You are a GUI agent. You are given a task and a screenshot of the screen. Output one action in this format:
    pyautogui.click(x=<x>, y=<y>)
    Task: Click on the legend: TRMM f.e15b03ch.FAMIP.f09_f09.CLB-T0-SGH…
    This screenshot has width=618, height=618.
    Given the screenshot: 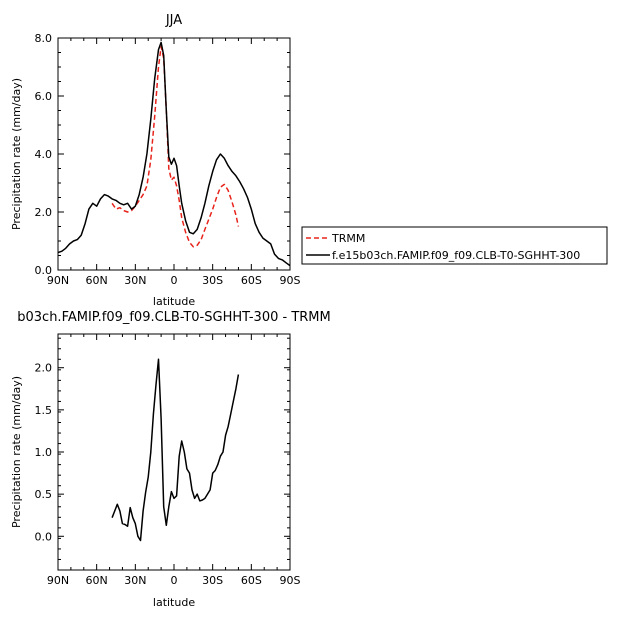 What is the action you would take?
    pyautogui.click(x=454, y=245)
    